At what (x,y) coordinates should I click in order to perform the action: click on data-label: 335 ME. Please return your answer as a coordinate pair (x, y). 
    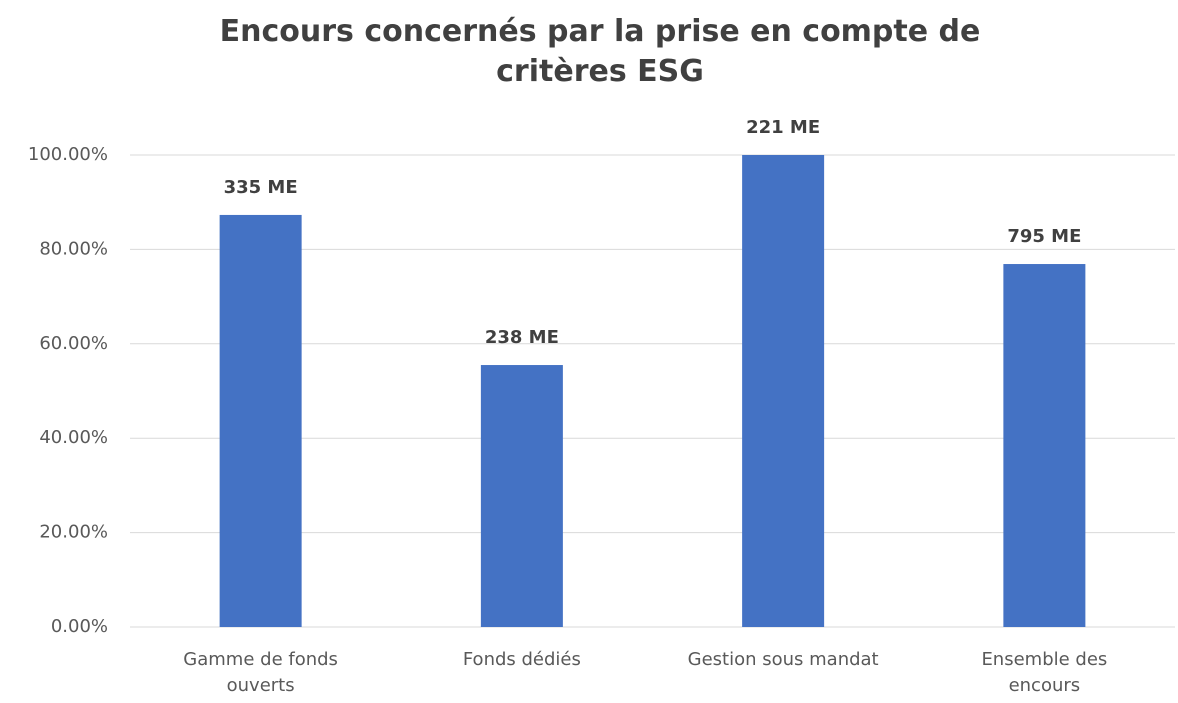
    Looking at the image, I should click on (261, 187).